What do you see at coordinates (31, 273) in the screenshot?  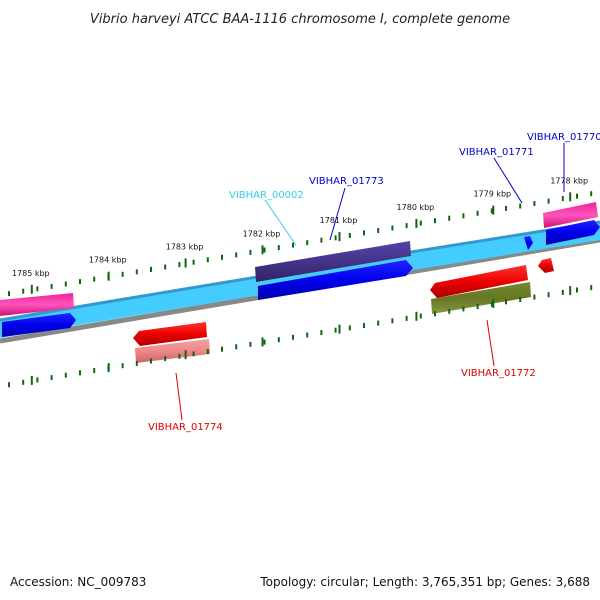 I see `tick-label: 1785 kbp` at bounding box center [31, 273].